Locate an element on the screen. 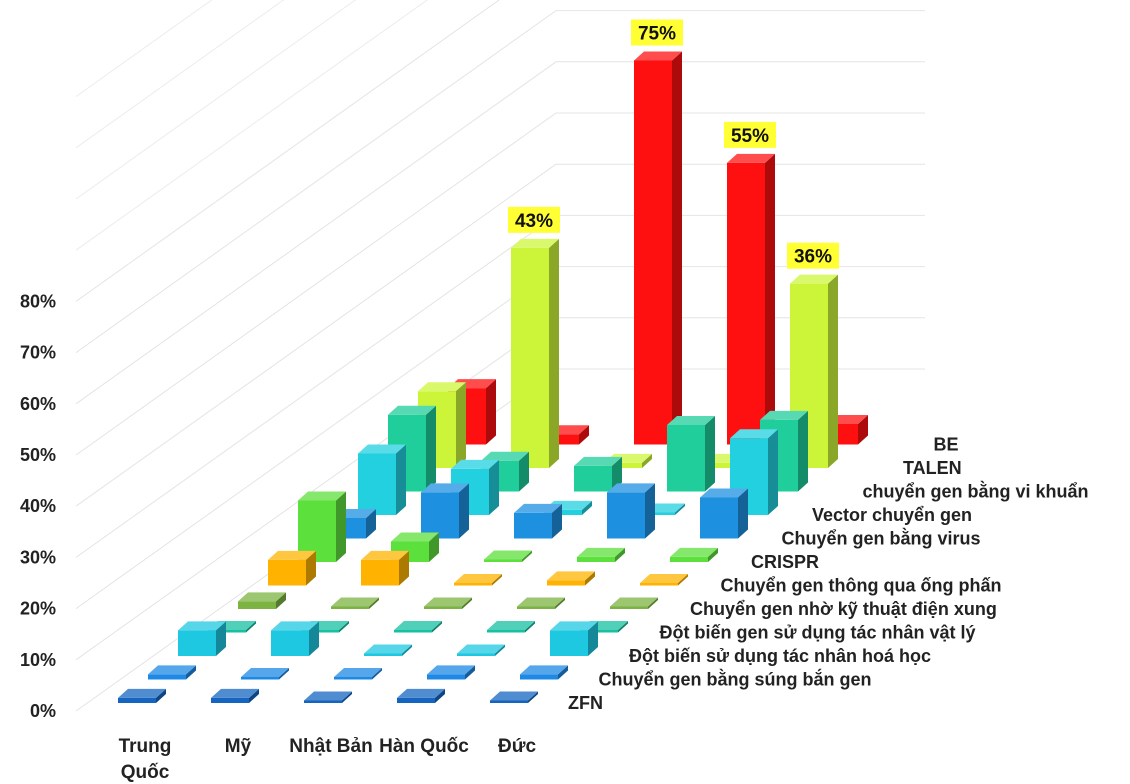 Image resolution: width=1130 pixels, height=784 pixels. bar-zfn-duc is located at coordinates (514, 697).